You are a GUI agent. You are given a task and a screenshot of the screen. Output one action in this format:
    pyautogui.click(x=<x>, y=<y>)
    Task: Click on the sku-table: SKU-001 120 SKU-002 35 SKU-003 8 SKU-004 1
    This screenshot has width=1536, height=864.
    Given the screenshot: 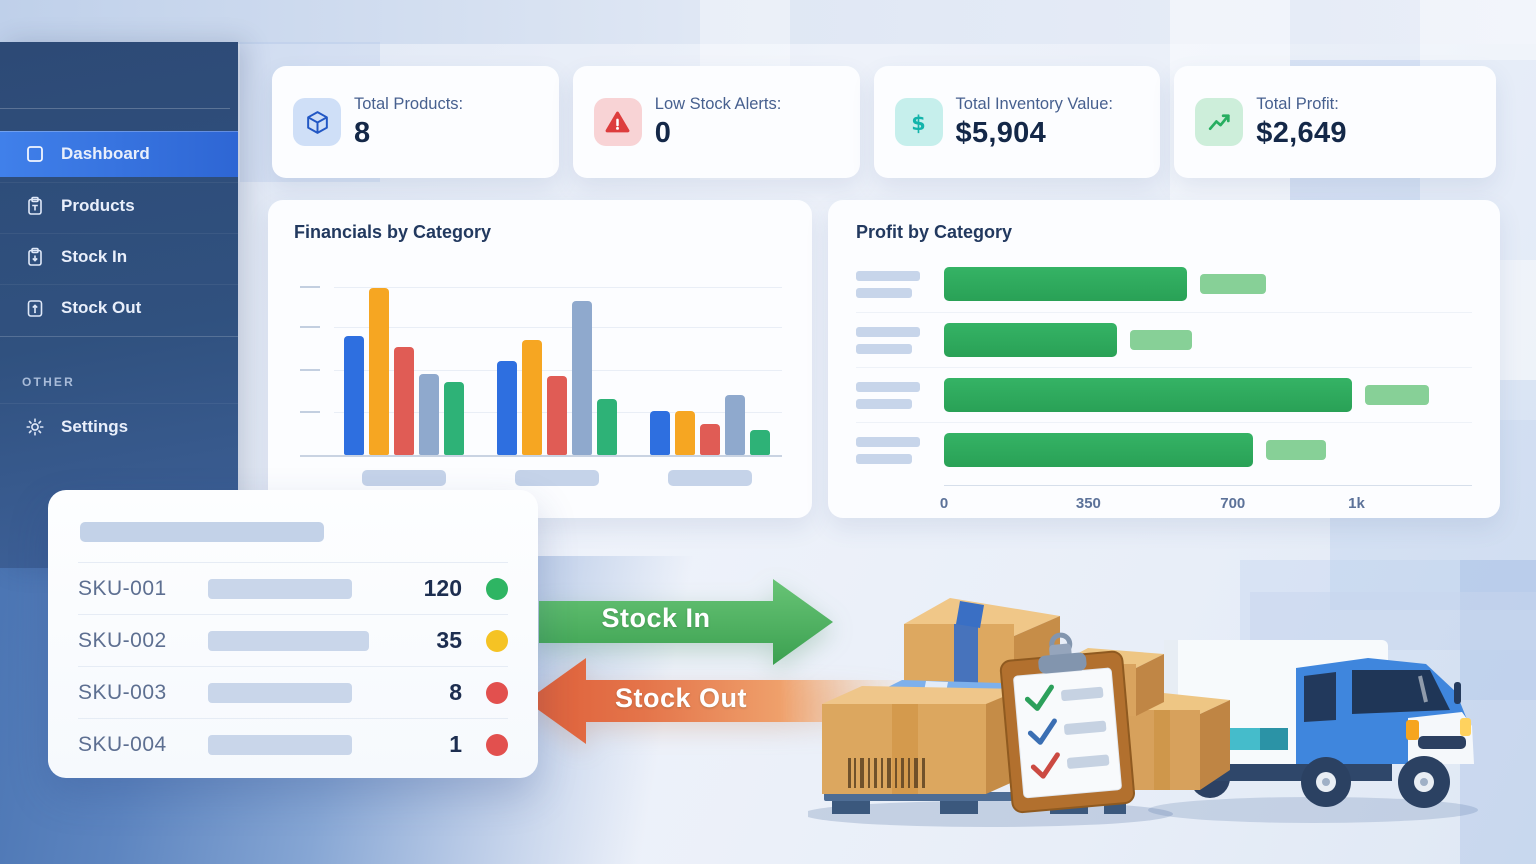 What is the action you would take?
    pyautogui.click(x=293, y=666)
    